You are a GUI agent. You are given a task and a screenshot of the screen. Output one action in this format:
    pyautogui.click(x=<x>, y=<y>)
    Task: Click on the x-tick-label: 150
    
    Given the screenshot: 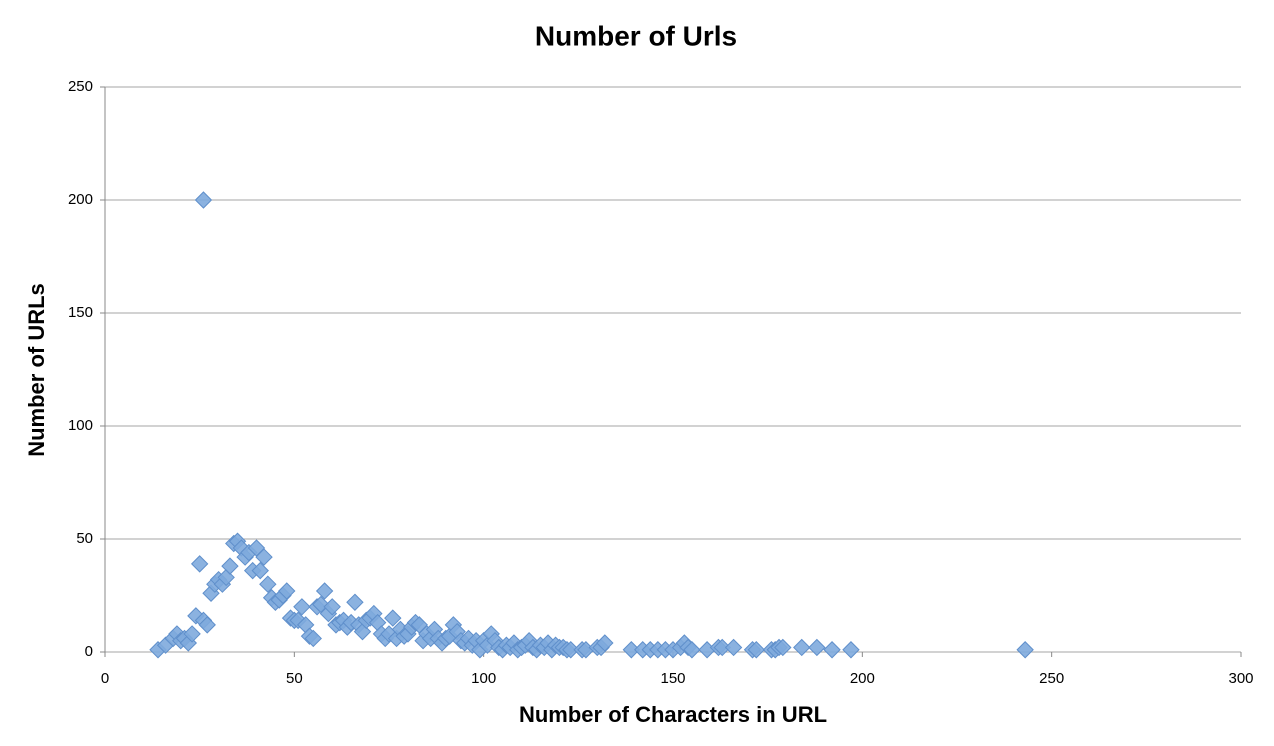 What is the action you would take?
    pyautogui.click(x=672, y=678)
    